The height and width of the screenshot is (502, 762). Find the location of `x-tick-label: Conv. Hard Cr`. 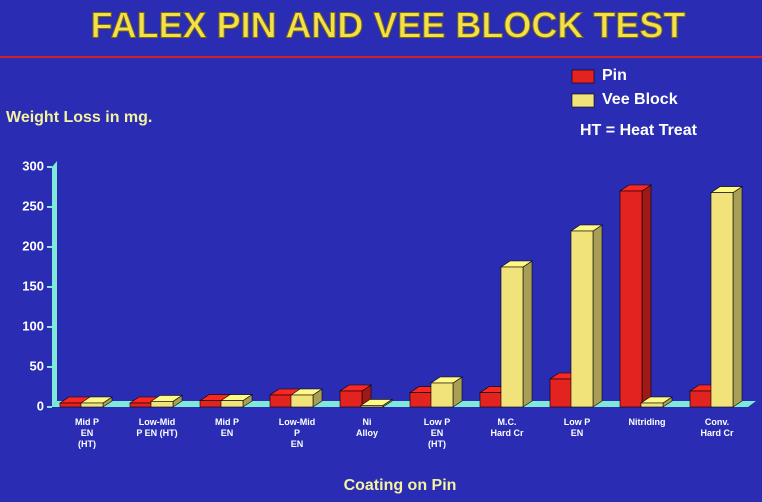

x-tick-label: Conv. Hard Cr is located at coordinates (717, 427).